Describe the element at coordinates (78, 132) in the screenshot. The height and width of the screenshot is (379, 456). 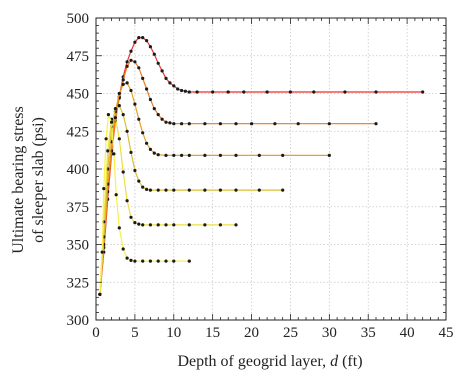
I see `y-tick-label: 425` at that location.